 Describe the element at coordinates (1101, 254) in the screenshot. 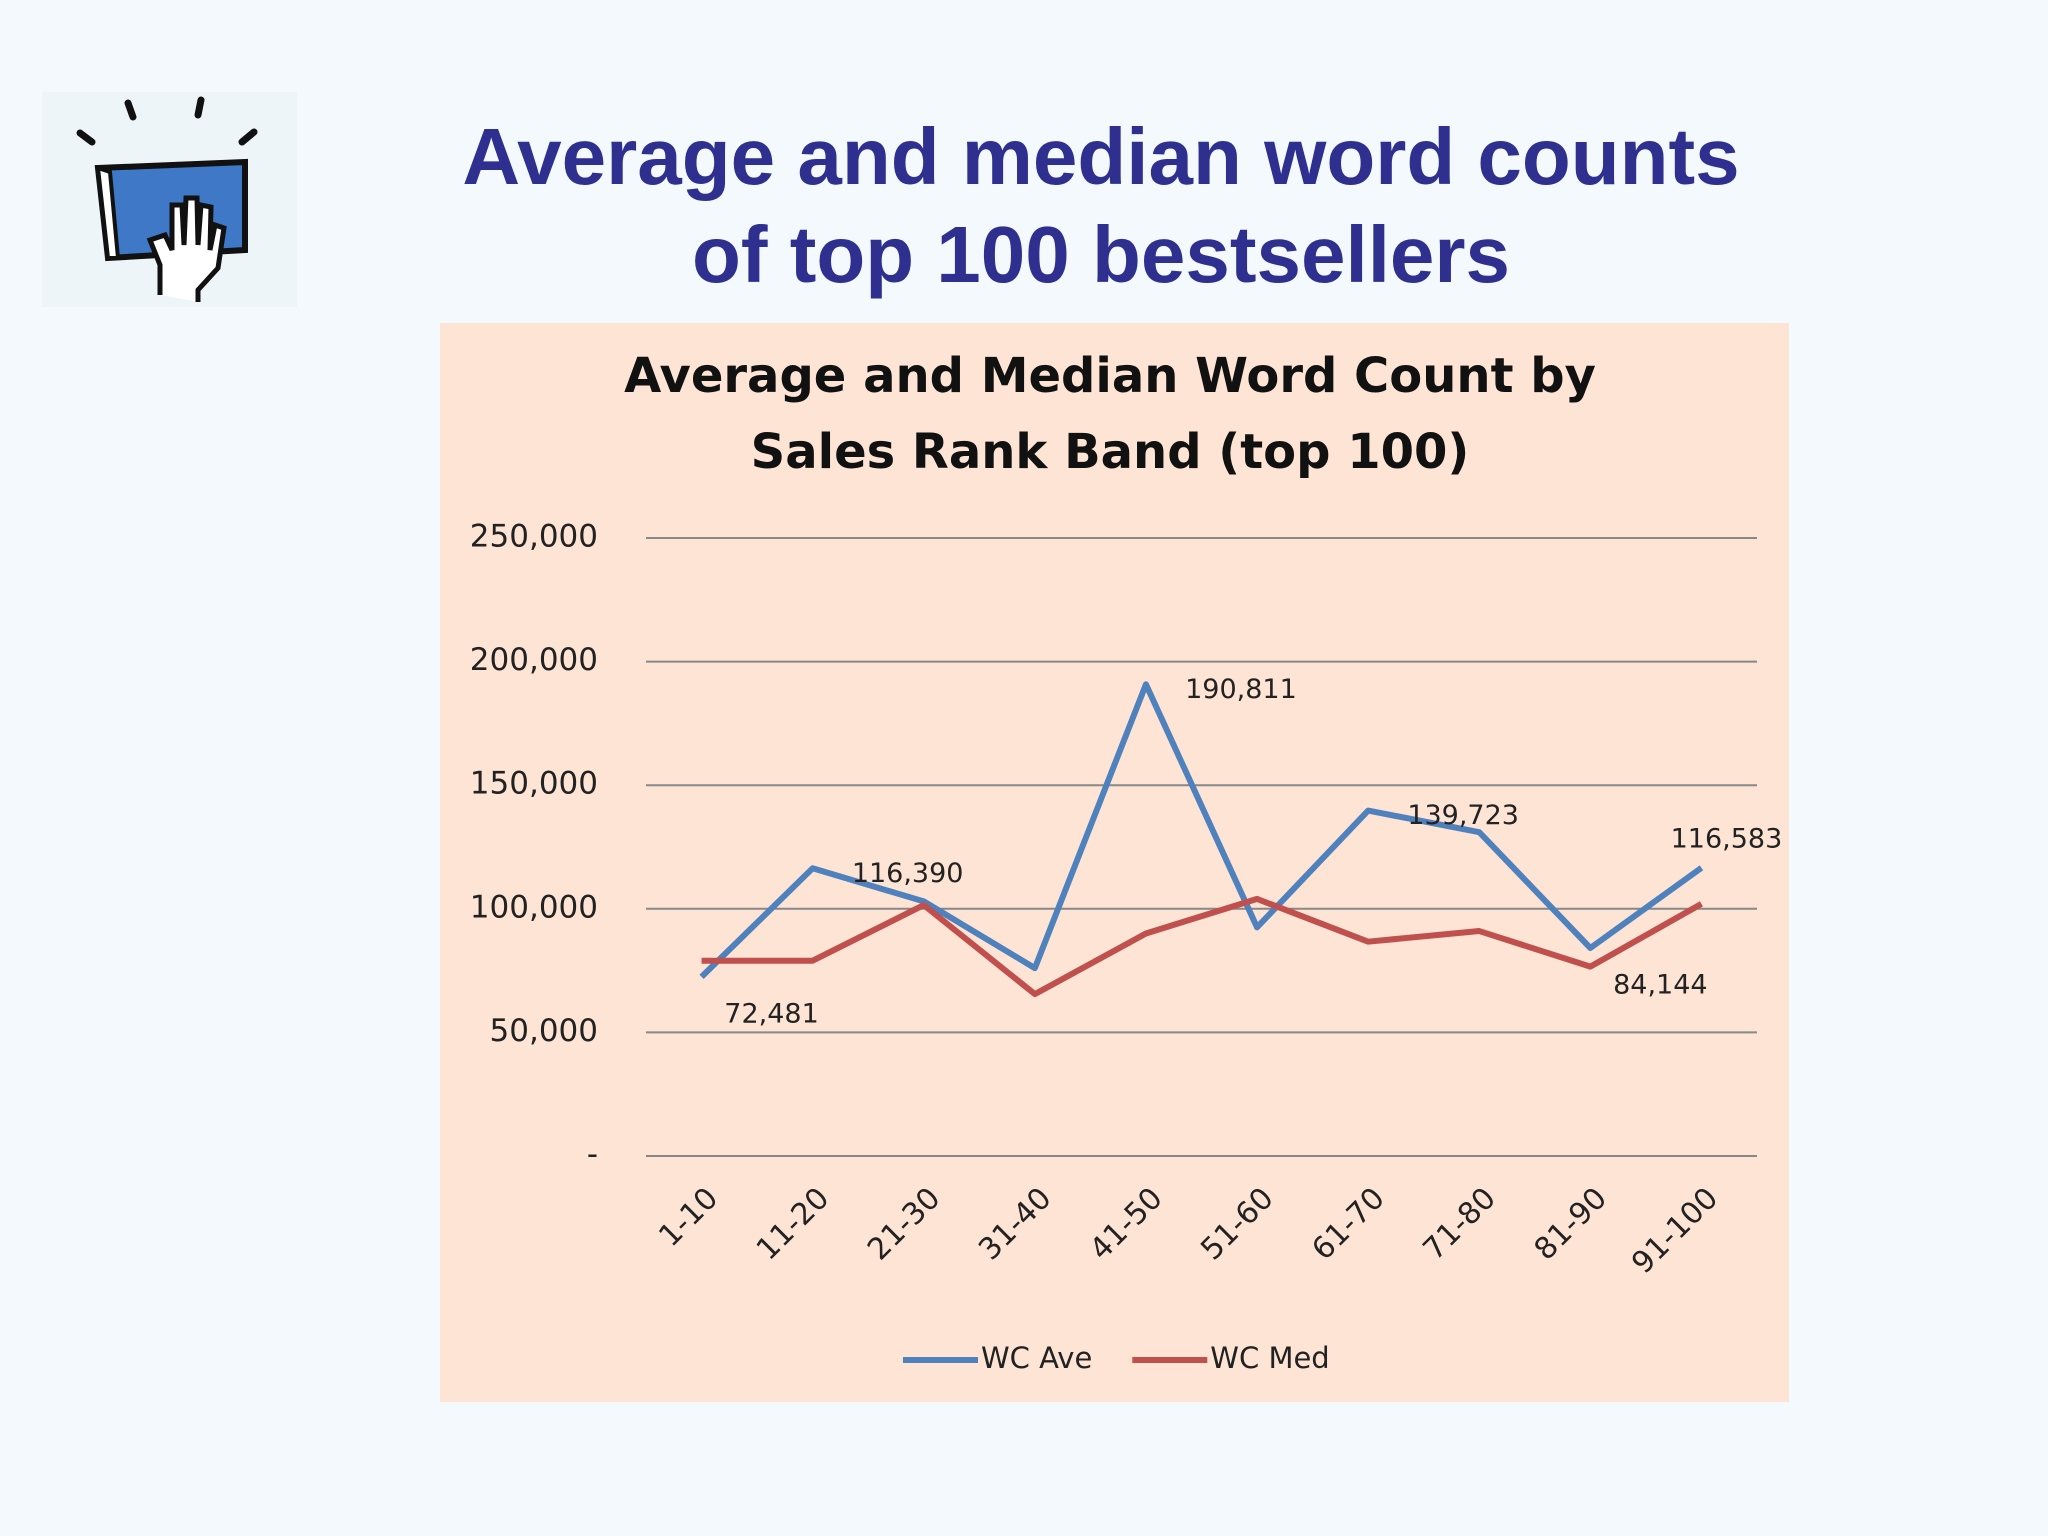

I see `slide-title: of top 100 bestsellers` at that location.